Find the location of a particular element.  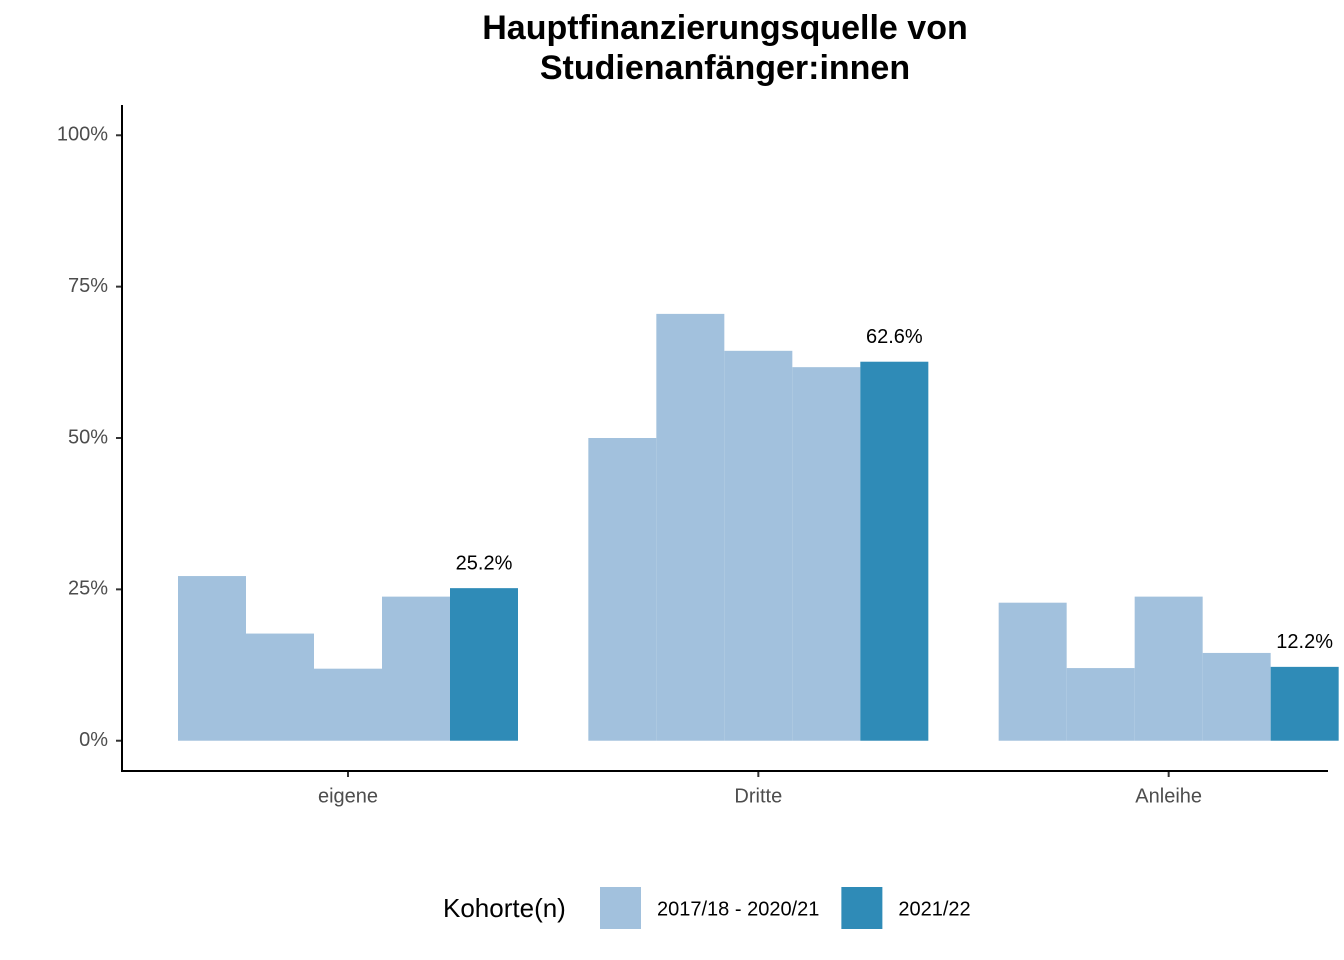

legend-title: Kohorte(n) is located at coordinates (504, 908).